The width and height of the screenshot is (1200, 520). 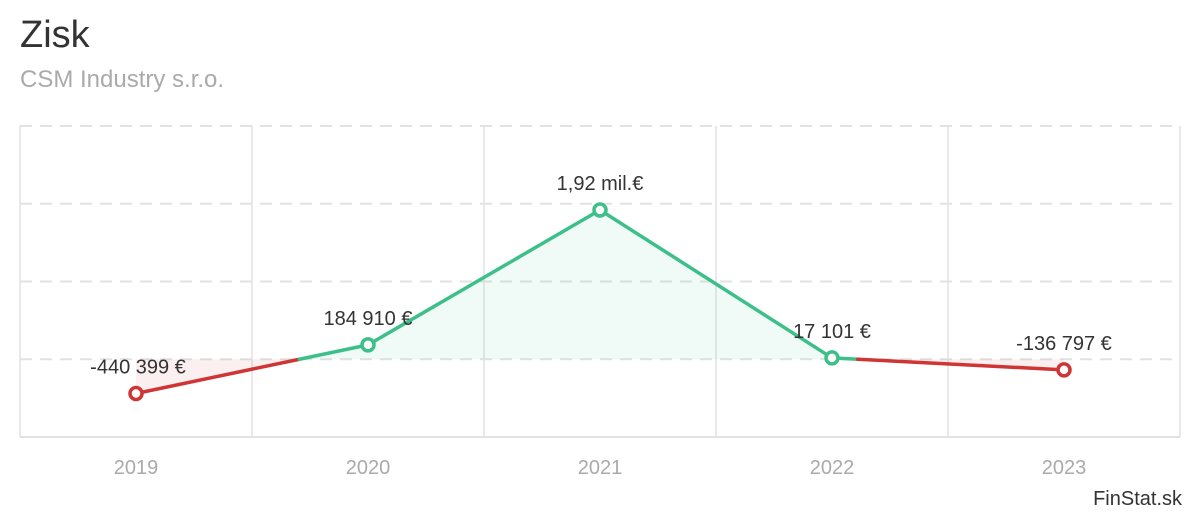 I want to click on data-point-2019, so click(x=136, y=393).